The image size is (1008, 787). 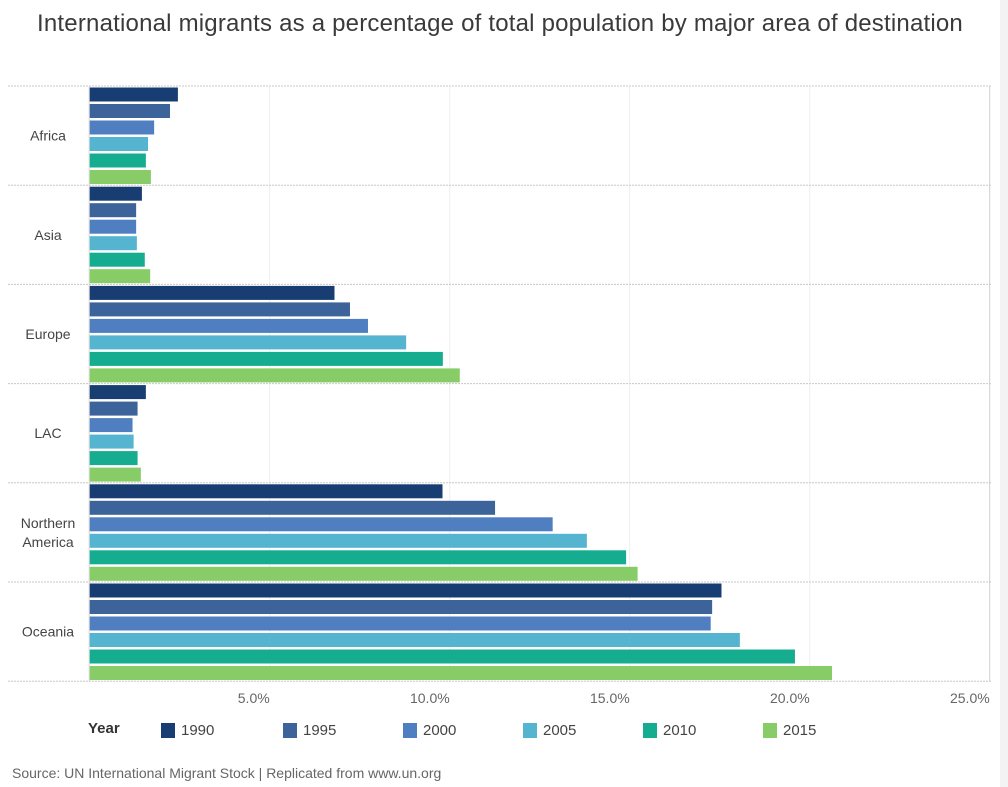 What do you see at coordinates (117, 392) in the screenshot?
I see `bar-lac-1990: LAC 1990: 1.56%` at bounding box center [117, 392].